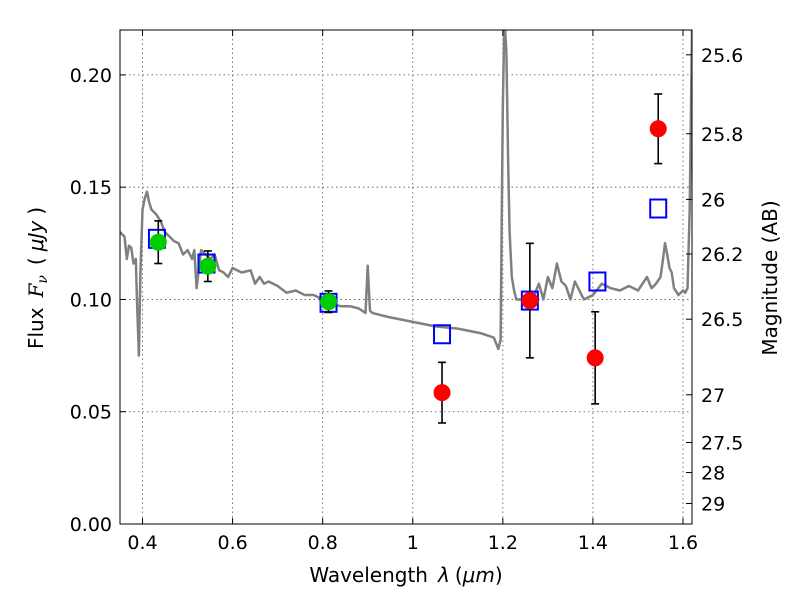 This screenshot has width=800, height=600. What do you see at coordinates (323, 543) in the screenshot?
I see `x-tick-label: 0.8` at bounding box center [323, 543].